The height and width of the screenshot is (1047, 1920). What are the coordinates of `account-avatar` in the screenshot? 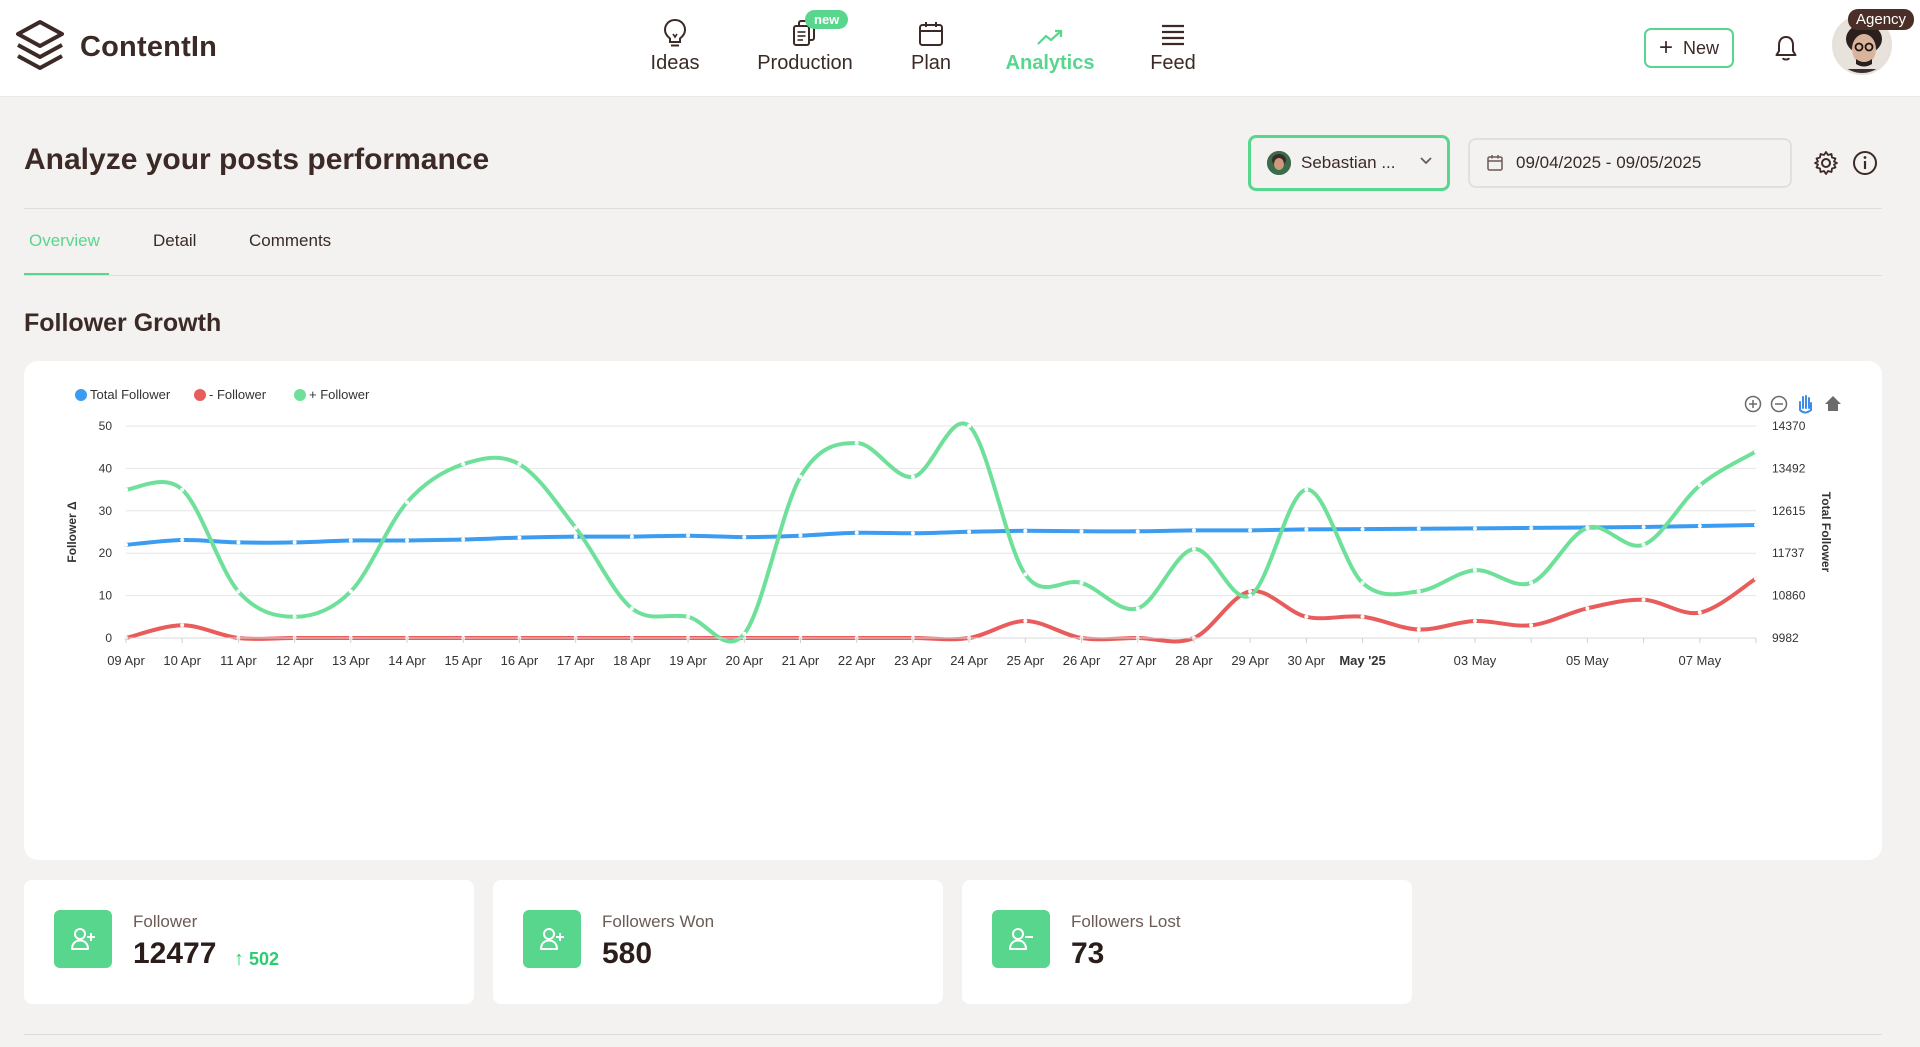 It's located at (1279, 163).